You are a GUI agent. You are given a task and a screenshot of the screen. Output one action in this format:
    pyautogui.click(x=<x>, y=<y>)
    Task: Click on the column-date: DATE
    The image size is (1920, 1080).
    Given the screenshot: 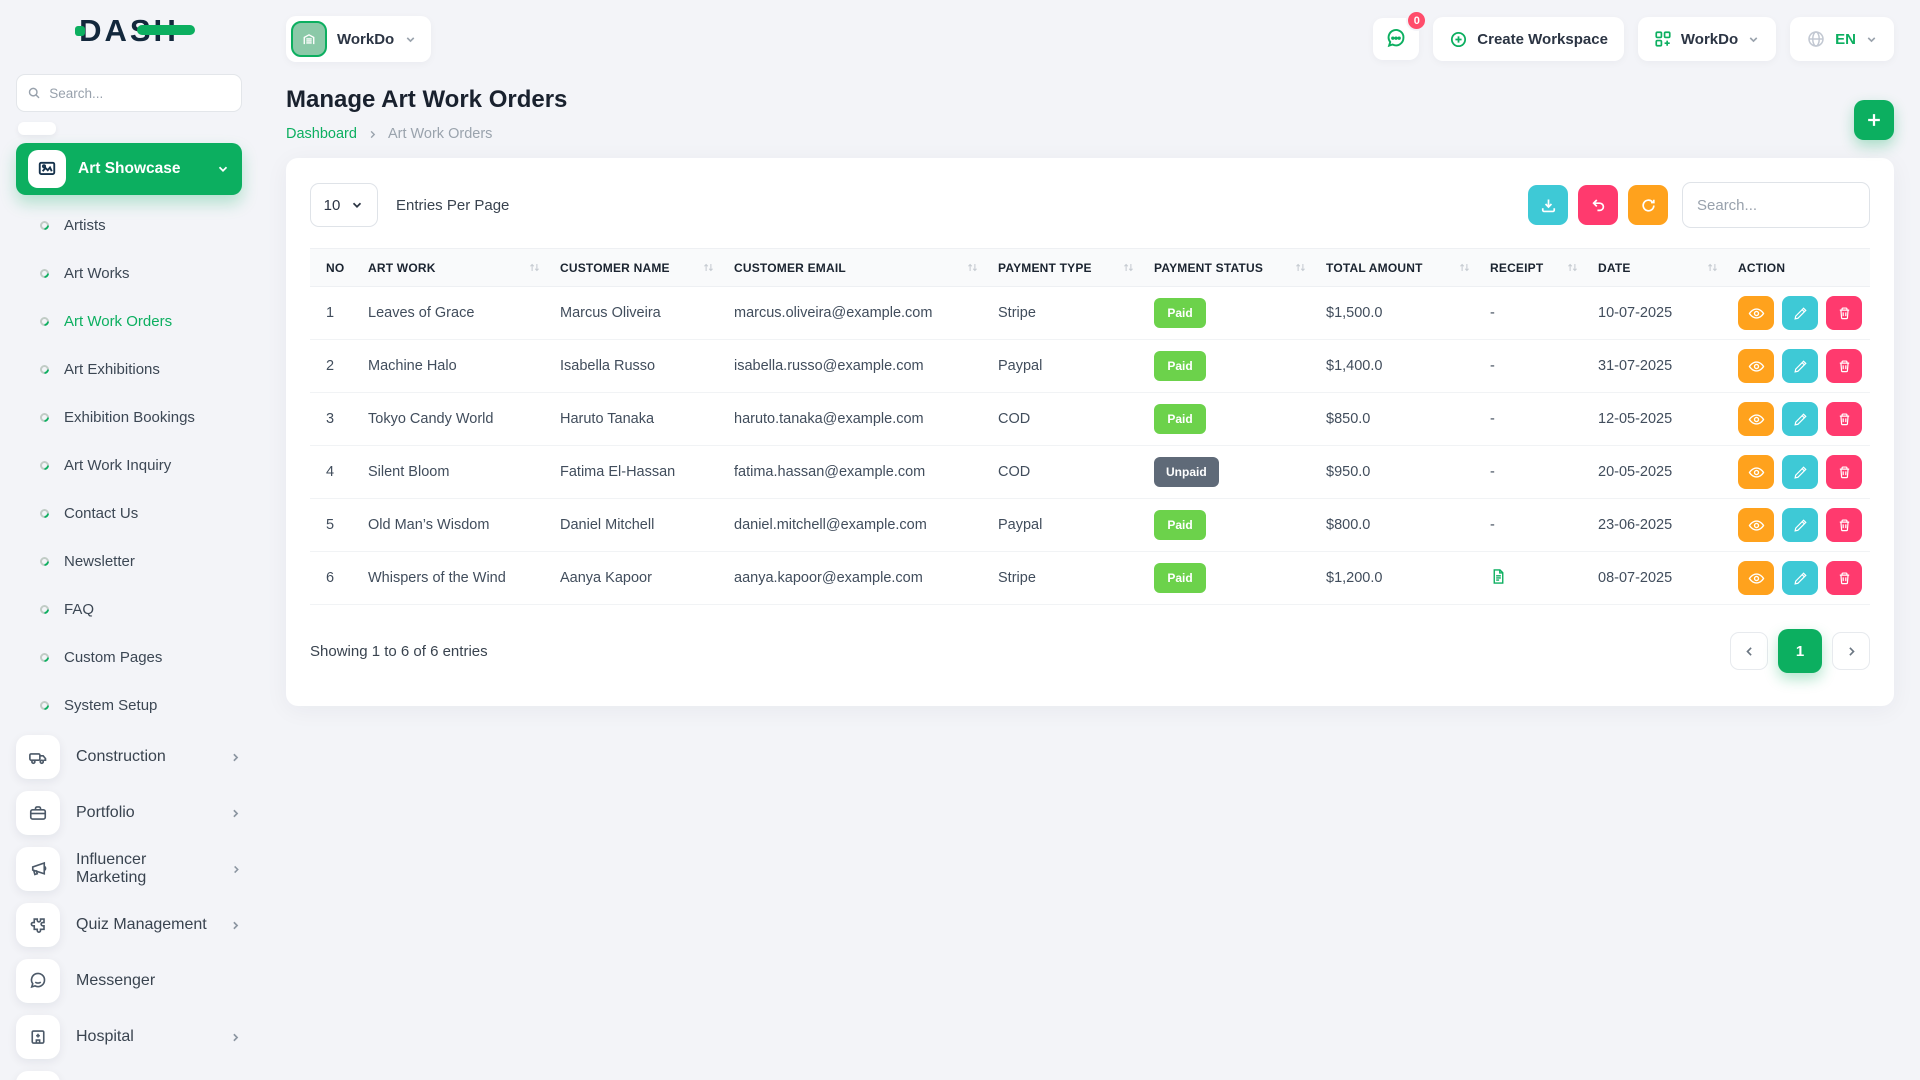 What is the action you would take?
    pyautogui.click(x=1660, y=267)
    